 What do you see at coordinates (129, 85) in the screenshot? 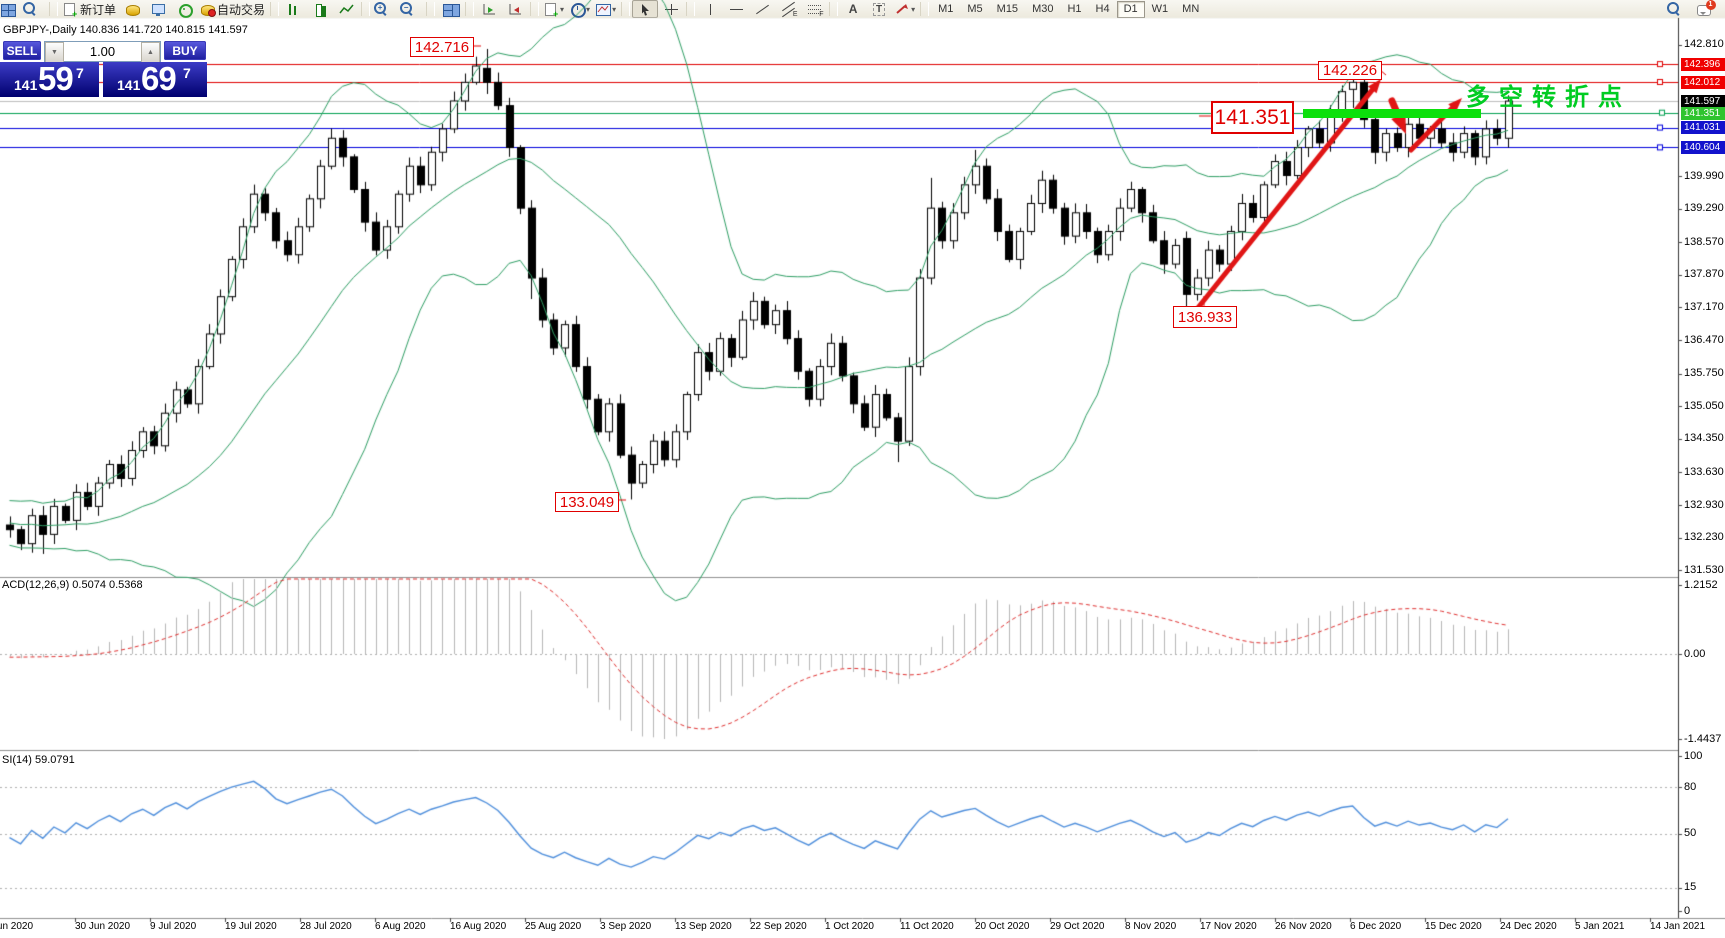
I see `buy-price-handle: 141` at bounding box center [129, 85].